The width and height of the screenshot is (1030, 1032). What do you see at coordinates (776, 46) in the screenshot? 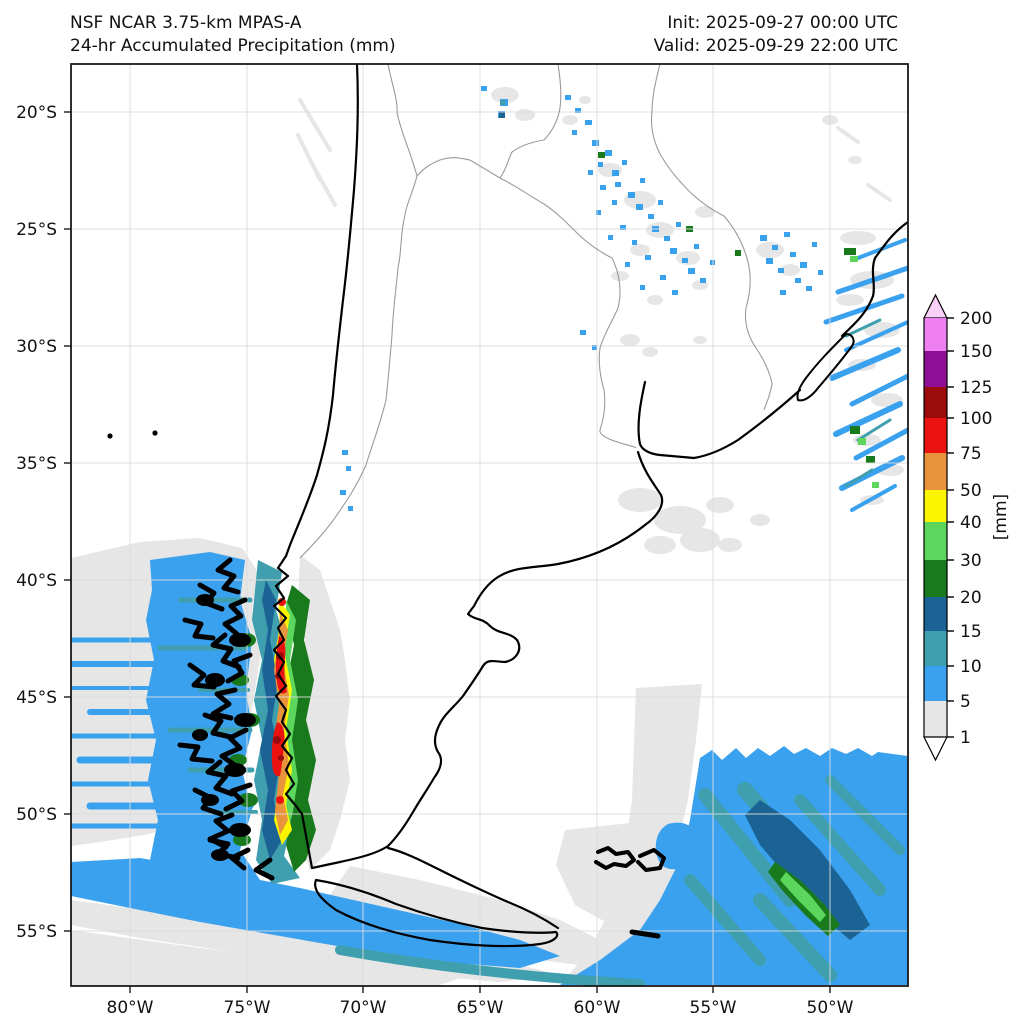
I see `valid-time: Valid: 2025-09-29 22:00 UTC` at bounding box center [776, 46].